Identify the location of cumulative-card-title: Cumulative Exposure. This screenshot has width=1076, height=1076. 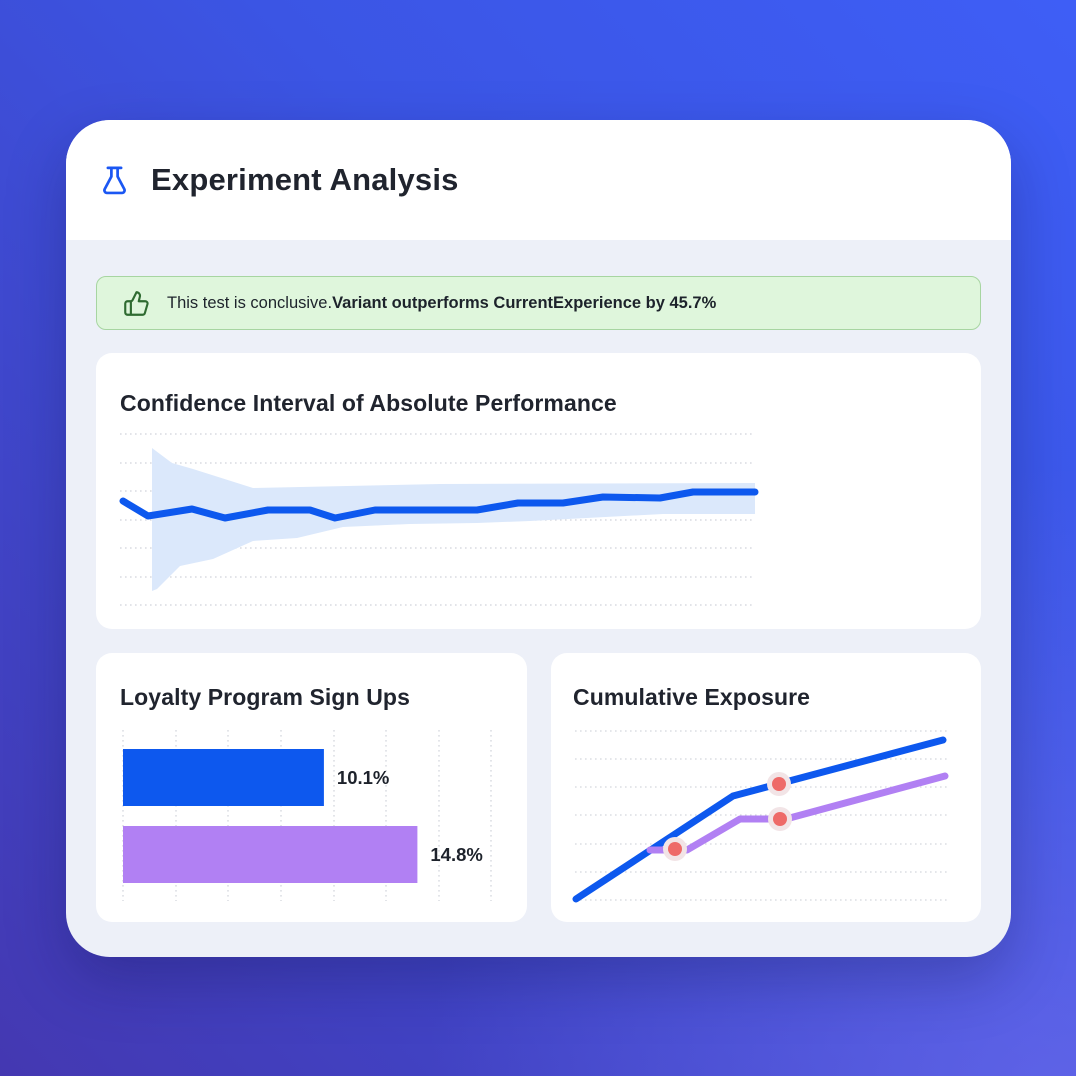
(692, 697).